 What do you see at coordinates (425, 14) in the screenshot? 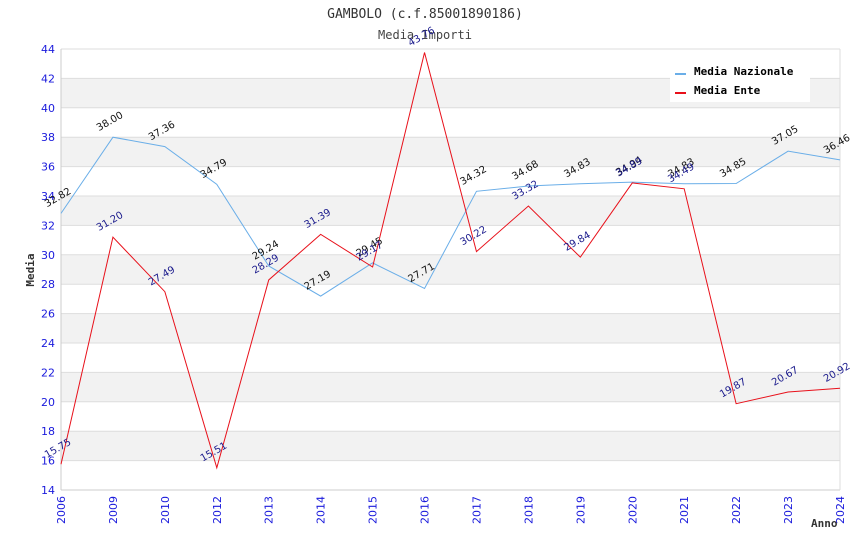
I see `chart-title: GAMBOLO (c.f.85001890186)` at bounding box center [425, 14].